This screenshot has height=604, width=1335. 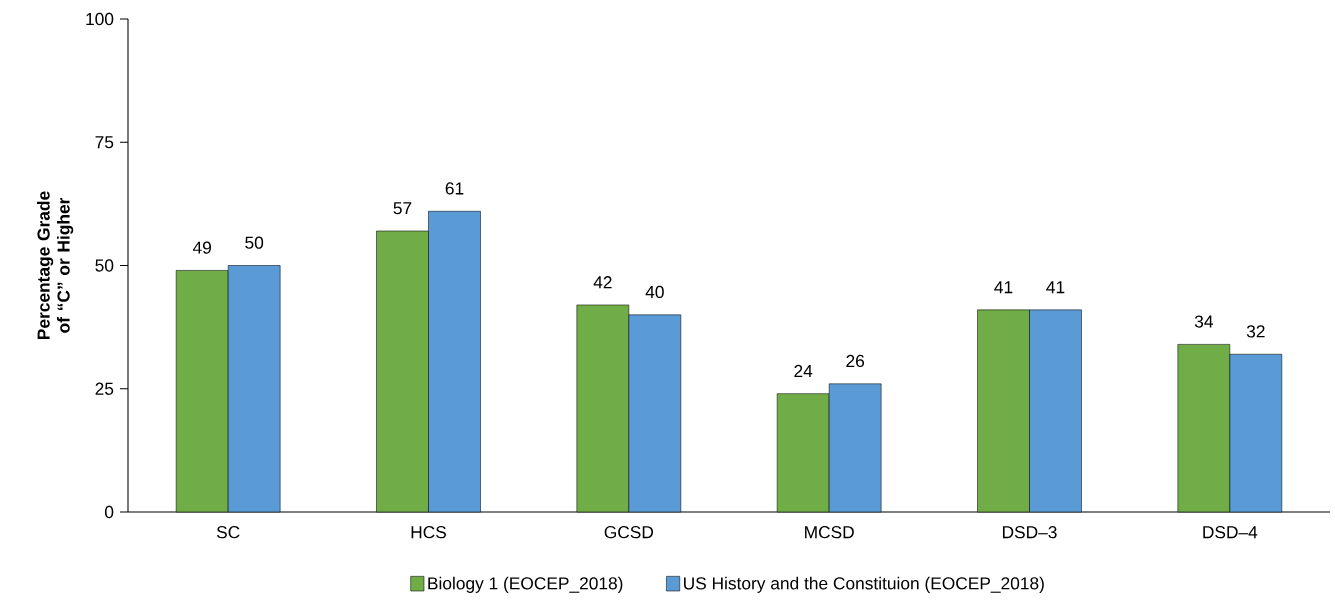 I want to click on legend-label: Biology 1 (EOCEP_2018), so click(x=525, y=584).